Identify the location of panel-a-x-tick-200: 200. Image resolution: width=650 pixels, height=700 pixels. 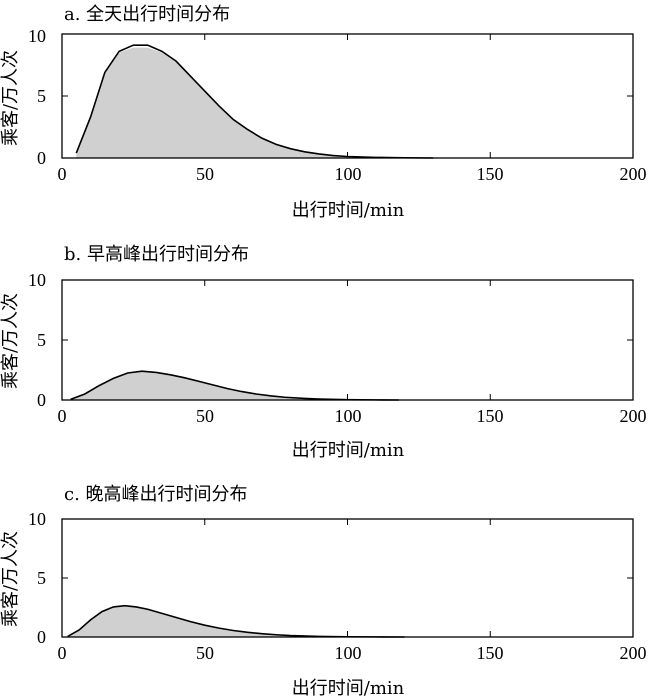
(633, 174).